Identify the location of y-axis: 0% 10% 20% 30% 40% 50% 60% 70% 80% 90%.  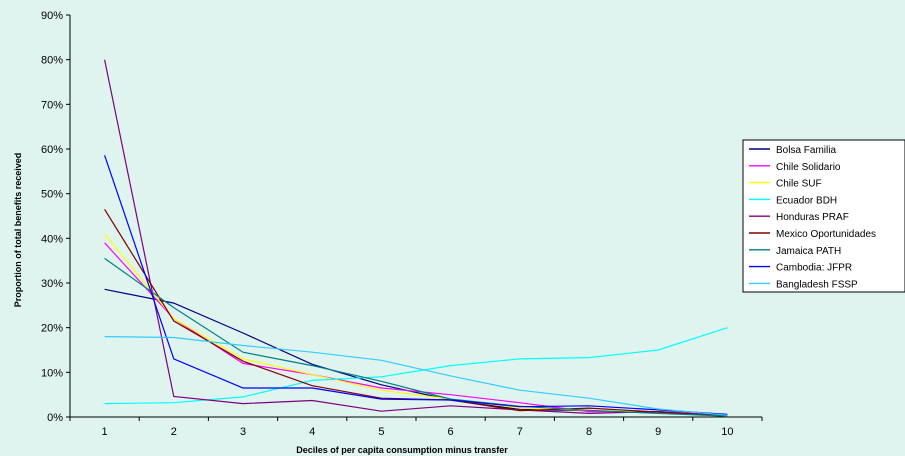
(56, 217).